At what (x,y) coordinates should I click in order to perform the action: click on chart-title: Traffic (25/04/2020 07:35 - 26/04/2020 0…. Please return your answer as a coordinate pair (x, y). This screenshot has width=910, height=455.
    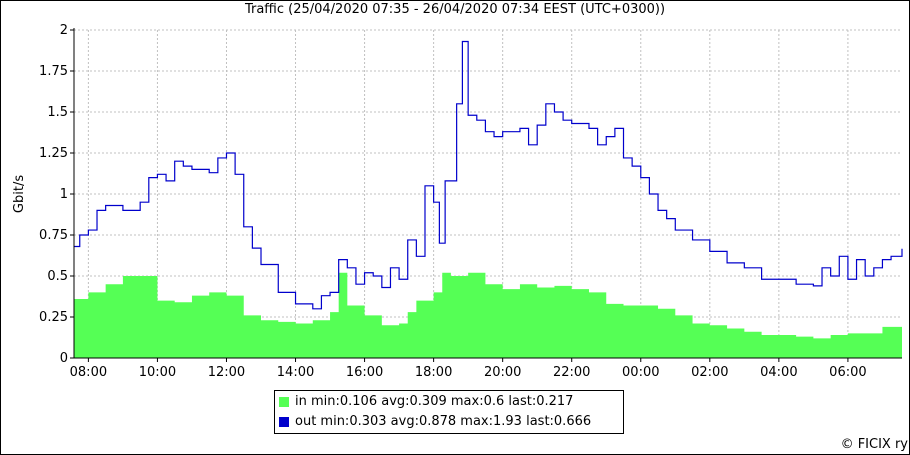
    Looking at the image, I should click on (454, 9).